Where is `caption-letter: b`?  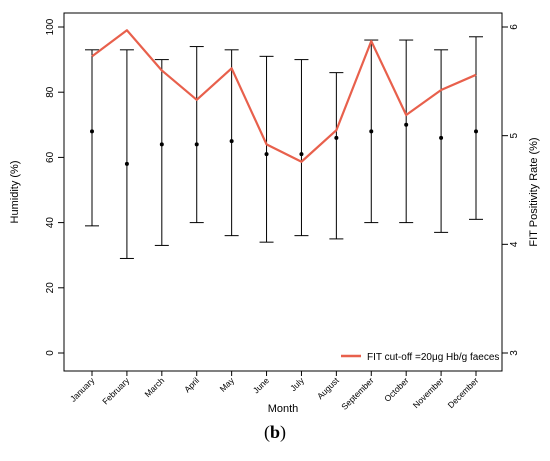
caption-letter: b is located at coordinates (274, 432).